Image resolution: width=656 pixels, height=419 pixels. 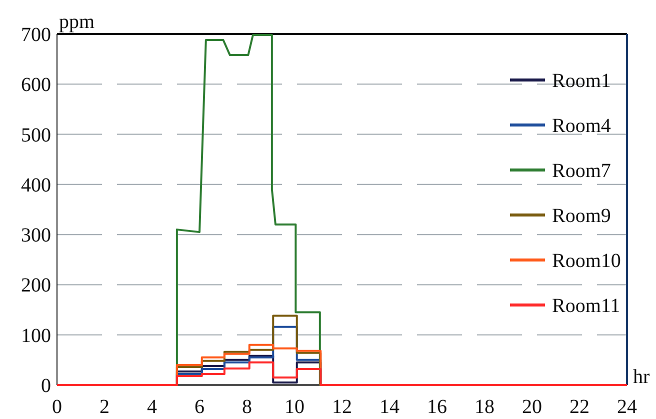 What do you see at coordinates (641, 377) in the screenshot?
I see `x-axis-title: hr` at bounding box center [641, 377].